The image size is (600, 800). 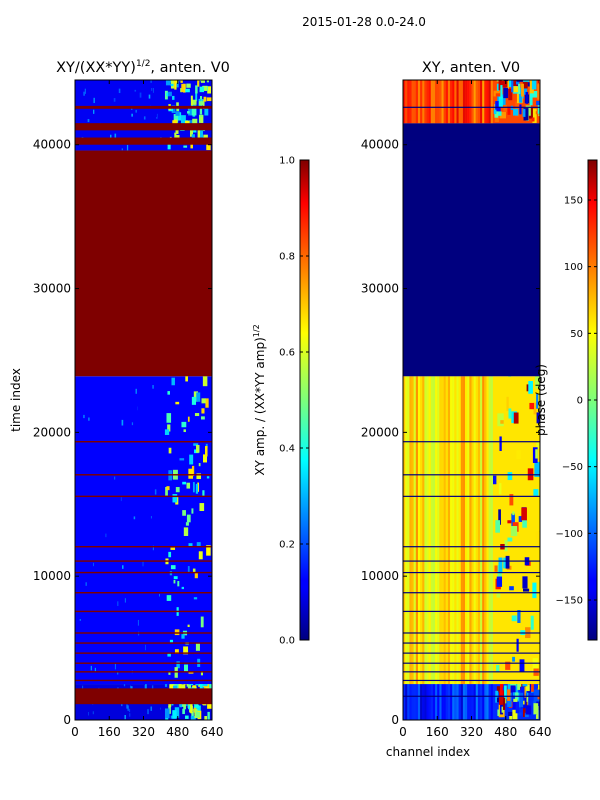 What do you see at coordinates (287, 353) in the screenshot?
I see `amplitude-colorbar-tick-label: 0.6` at bounding box center [287, 353].